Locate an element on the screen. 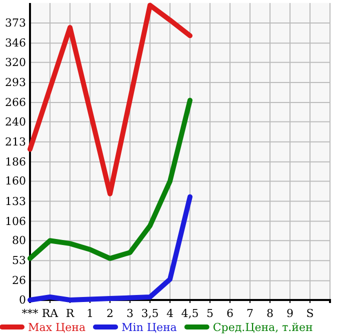  y-tick-label: 293 is located at coordinates (15, 82).